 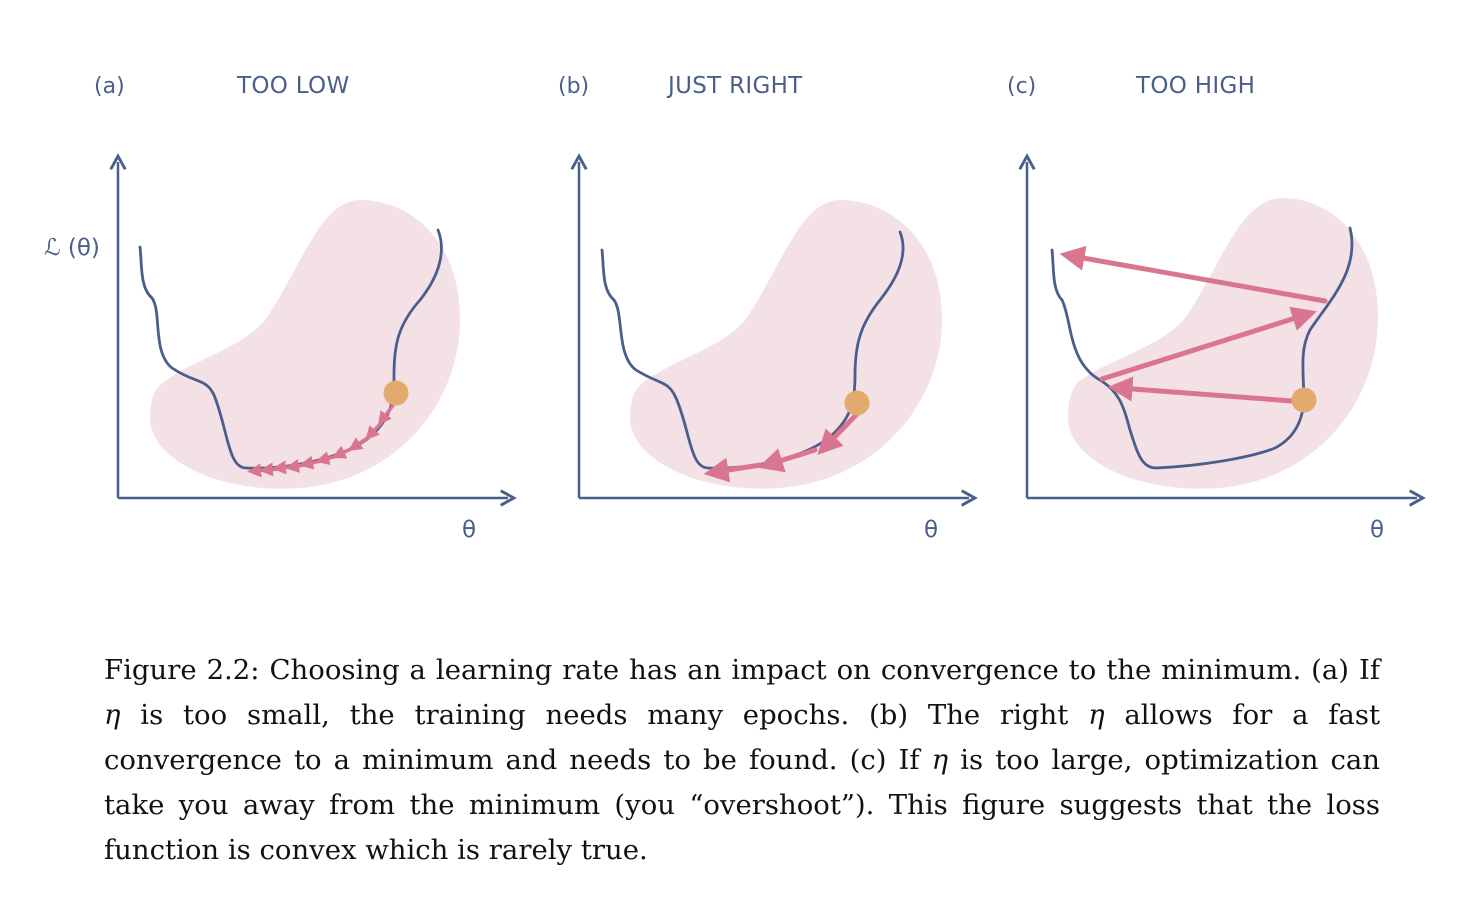 I want to click on panel-b-loss-region, so click(x=786, y=344).